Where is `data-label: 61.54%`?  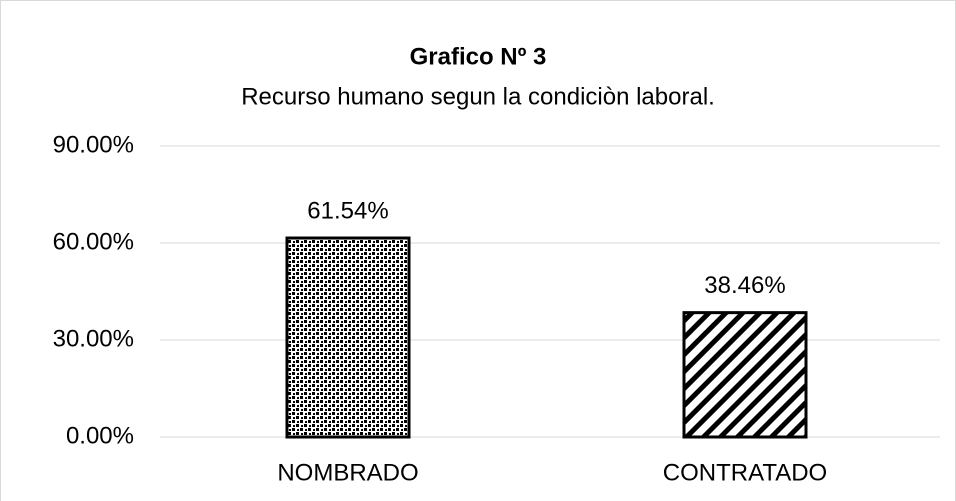 data-label: 61.54% is located at coordinates (347, 210).